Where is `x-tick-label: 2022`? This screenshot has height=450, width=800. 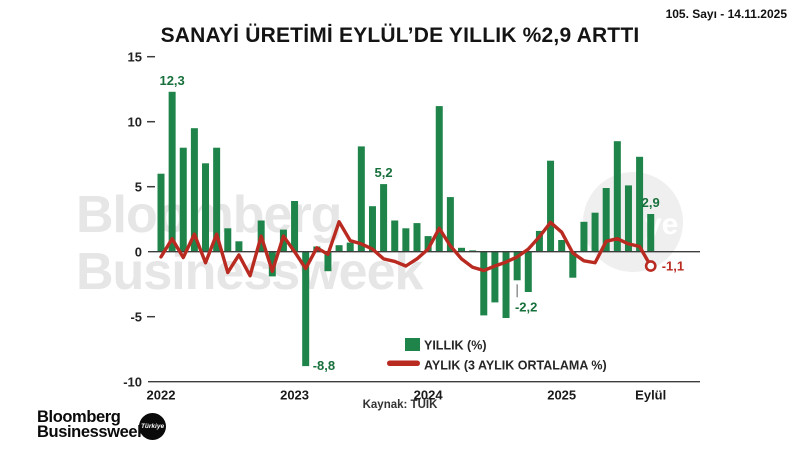 x-tick-label: 2022 is located at coordinates (161, 395).